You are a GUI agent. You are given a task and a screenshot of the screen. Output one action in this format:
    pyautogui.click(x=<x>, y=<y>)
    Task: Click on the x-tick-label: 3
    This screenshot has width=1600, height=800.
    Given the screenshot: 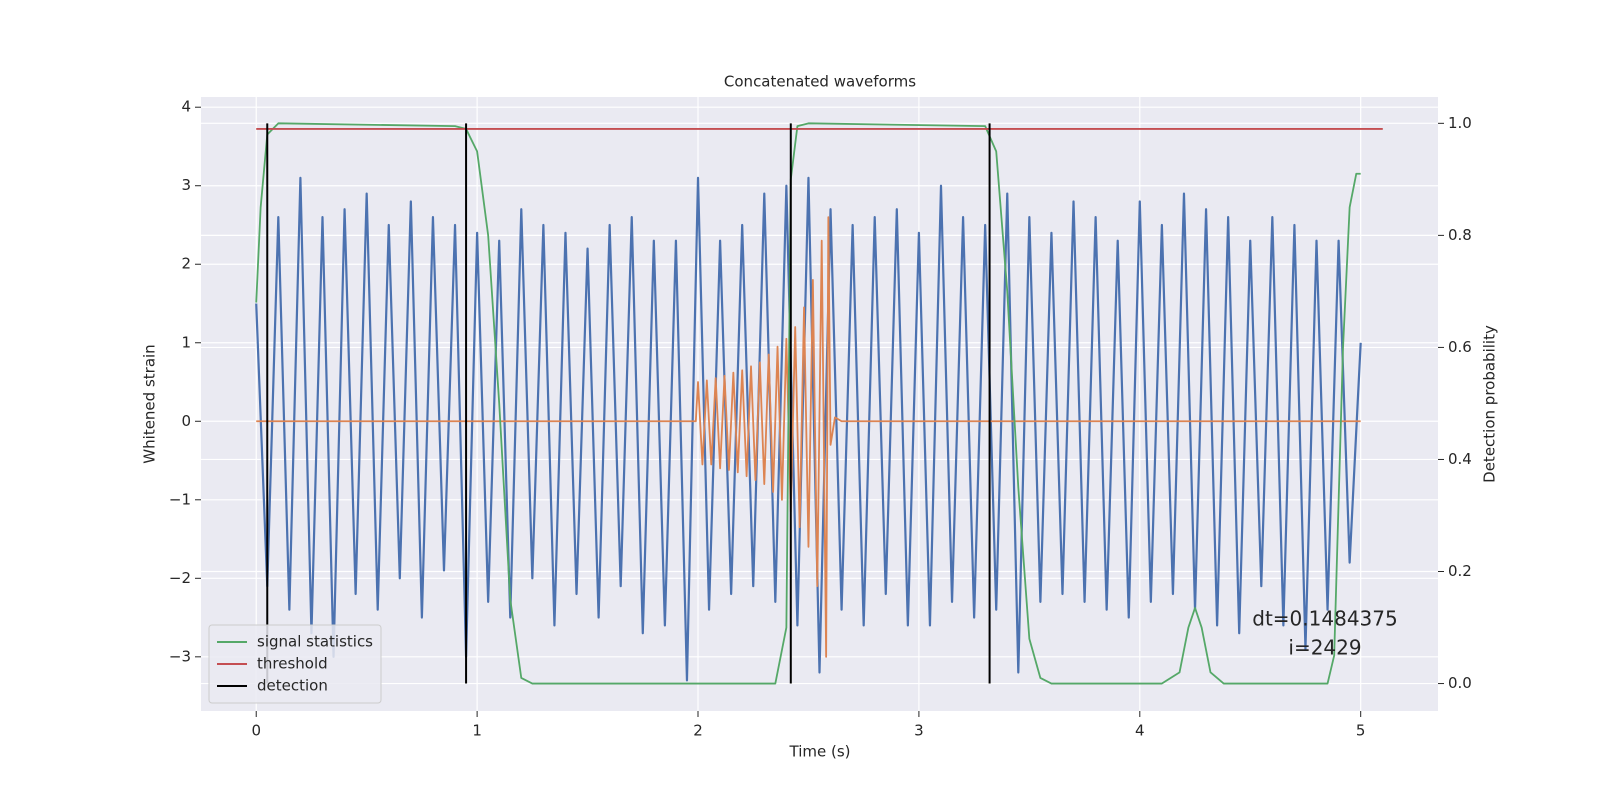 What is the action you would take?
    pyautogui.click(x=919, y=731)
    